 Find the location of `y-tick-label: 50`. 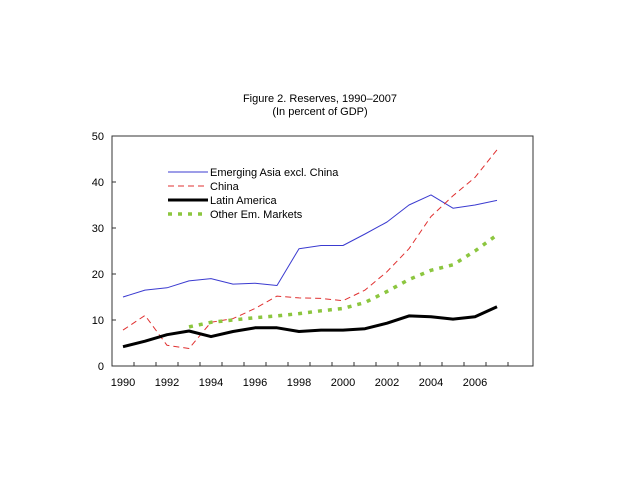

y-tick-label: 50 is located at coordinates (98, 137).